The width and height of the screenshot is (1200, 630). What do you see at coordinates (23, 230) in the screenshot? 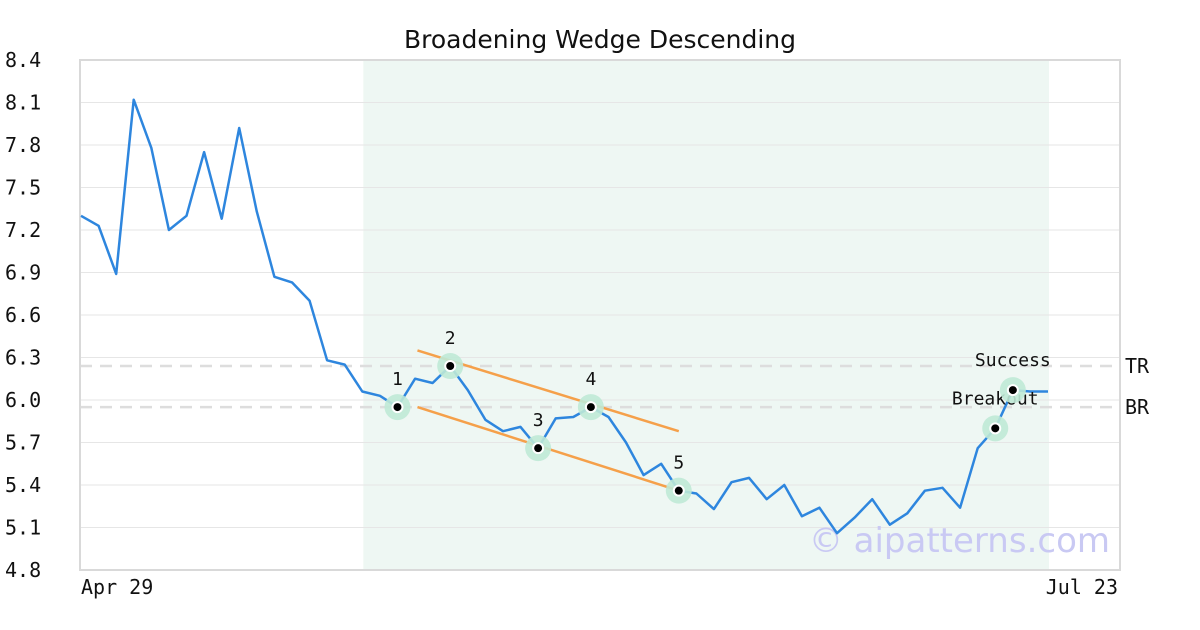
I see `y-tick-label: 7.2` at bounding box center [23, 230].